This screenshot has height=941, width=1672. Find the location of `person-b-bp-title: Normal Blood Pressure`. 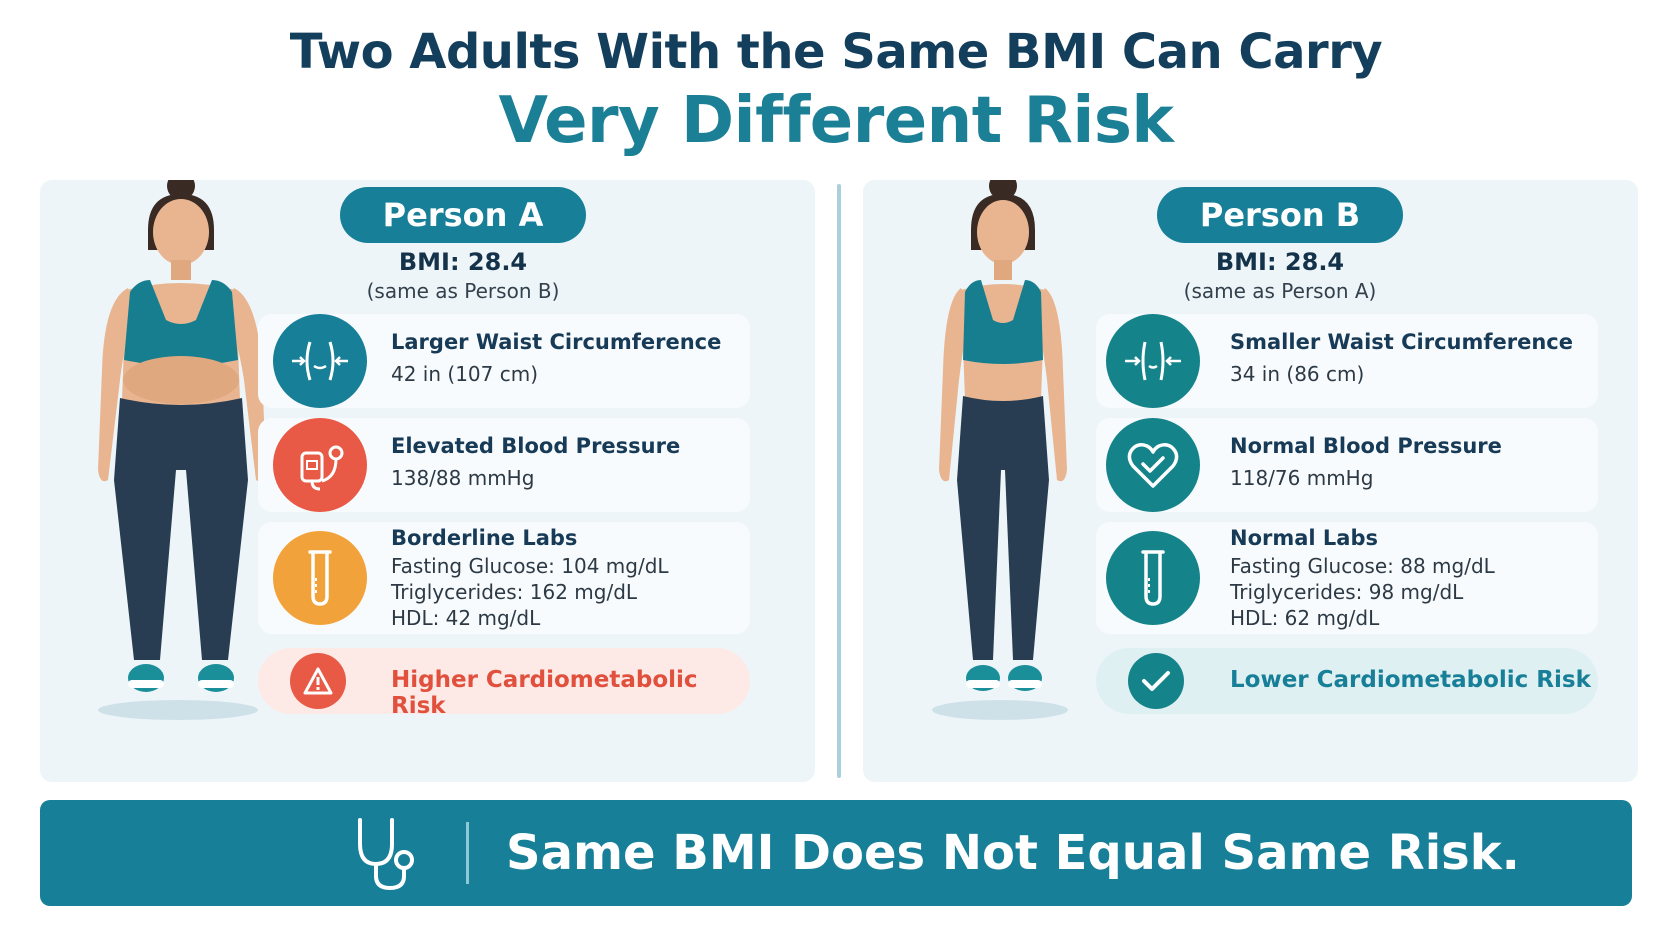

person-b-bp-title: Normal Blood Pressure is located at coordinates (1366, 446).